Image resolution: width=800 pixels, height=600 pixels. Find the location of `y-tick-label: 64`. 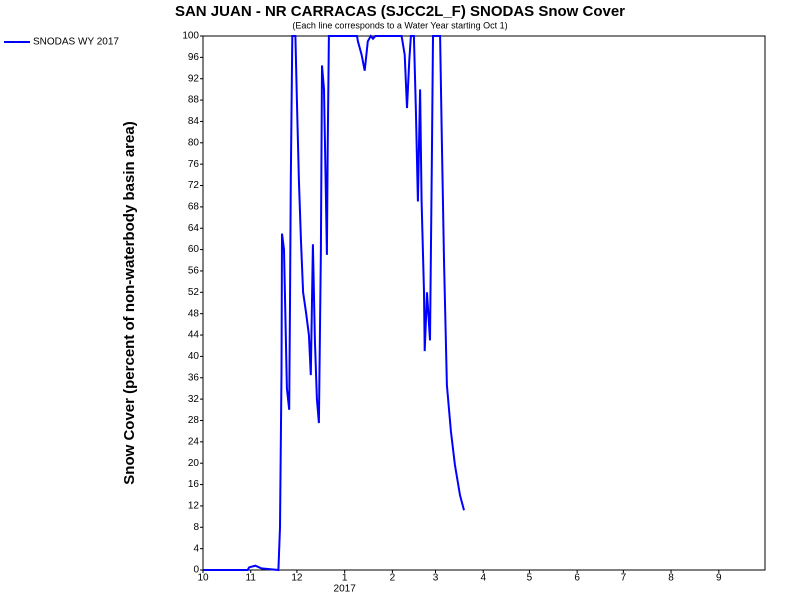

y-tick-label: 64 is located at coordinates (194, 228).